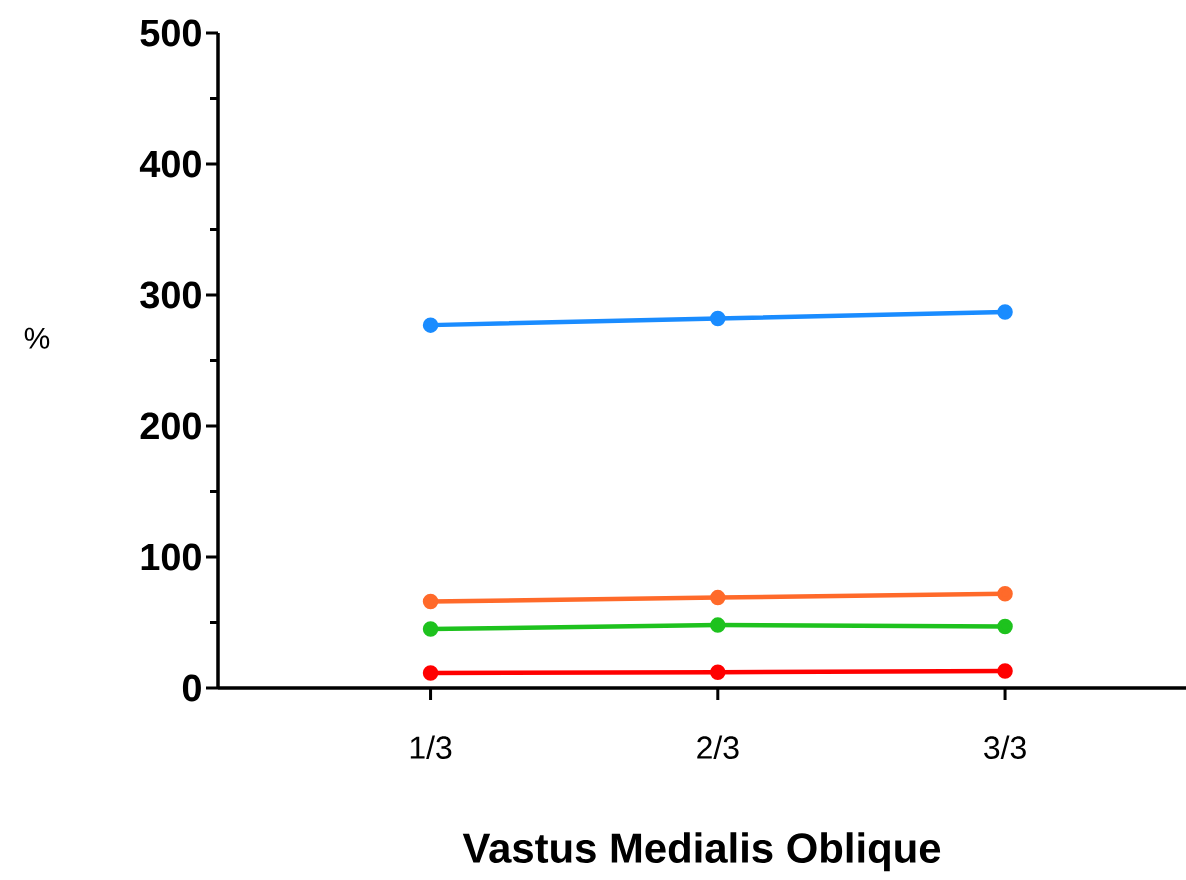 The image size is (1186, 880). I want to click on x-tick-label: 2/3, so click(718, 747).